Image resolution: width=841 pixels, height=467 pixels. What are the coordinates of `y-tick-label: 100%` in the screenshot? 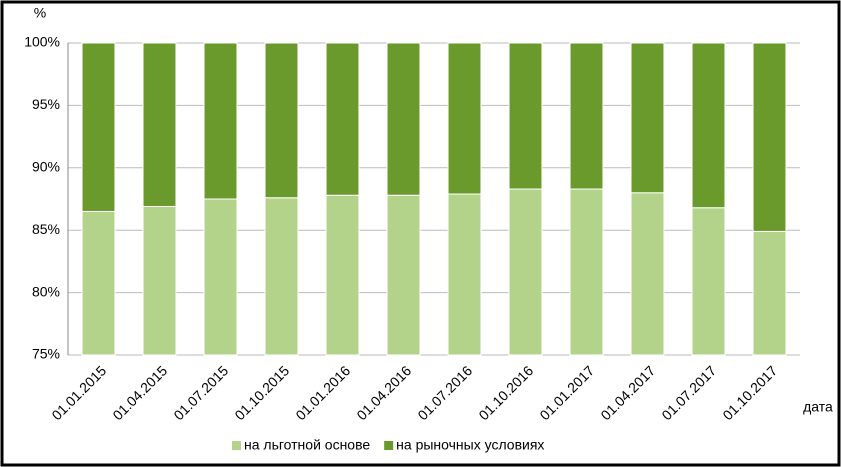 It's located at (42, 42).